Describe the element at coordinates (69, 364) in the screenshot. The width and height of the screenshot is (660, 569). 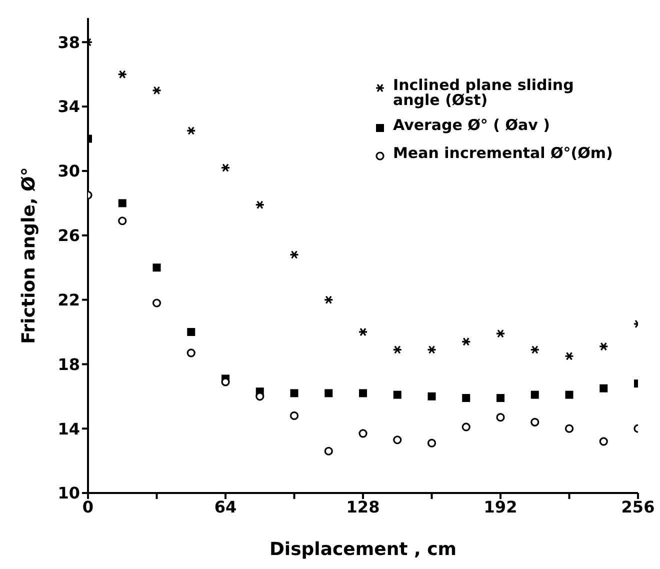
I see `y-tick-label: 18` at that location.